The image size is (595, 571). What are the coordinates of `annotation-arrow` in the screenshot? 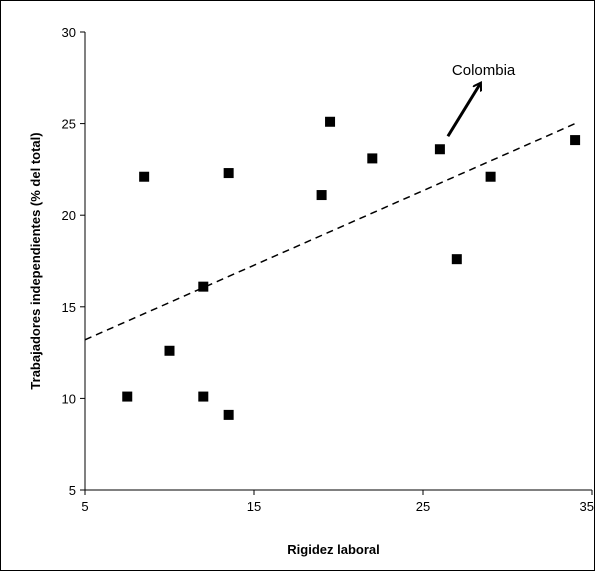 It's located at (463, 111).